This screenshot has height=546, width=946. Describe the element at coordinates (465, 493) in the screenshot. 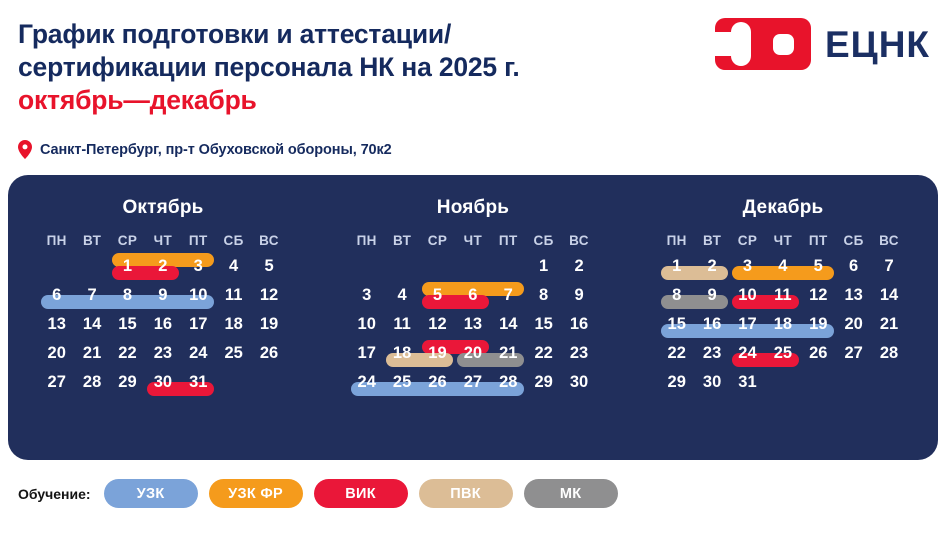

I see `legend-chip-pvk: ПВК` at that location.